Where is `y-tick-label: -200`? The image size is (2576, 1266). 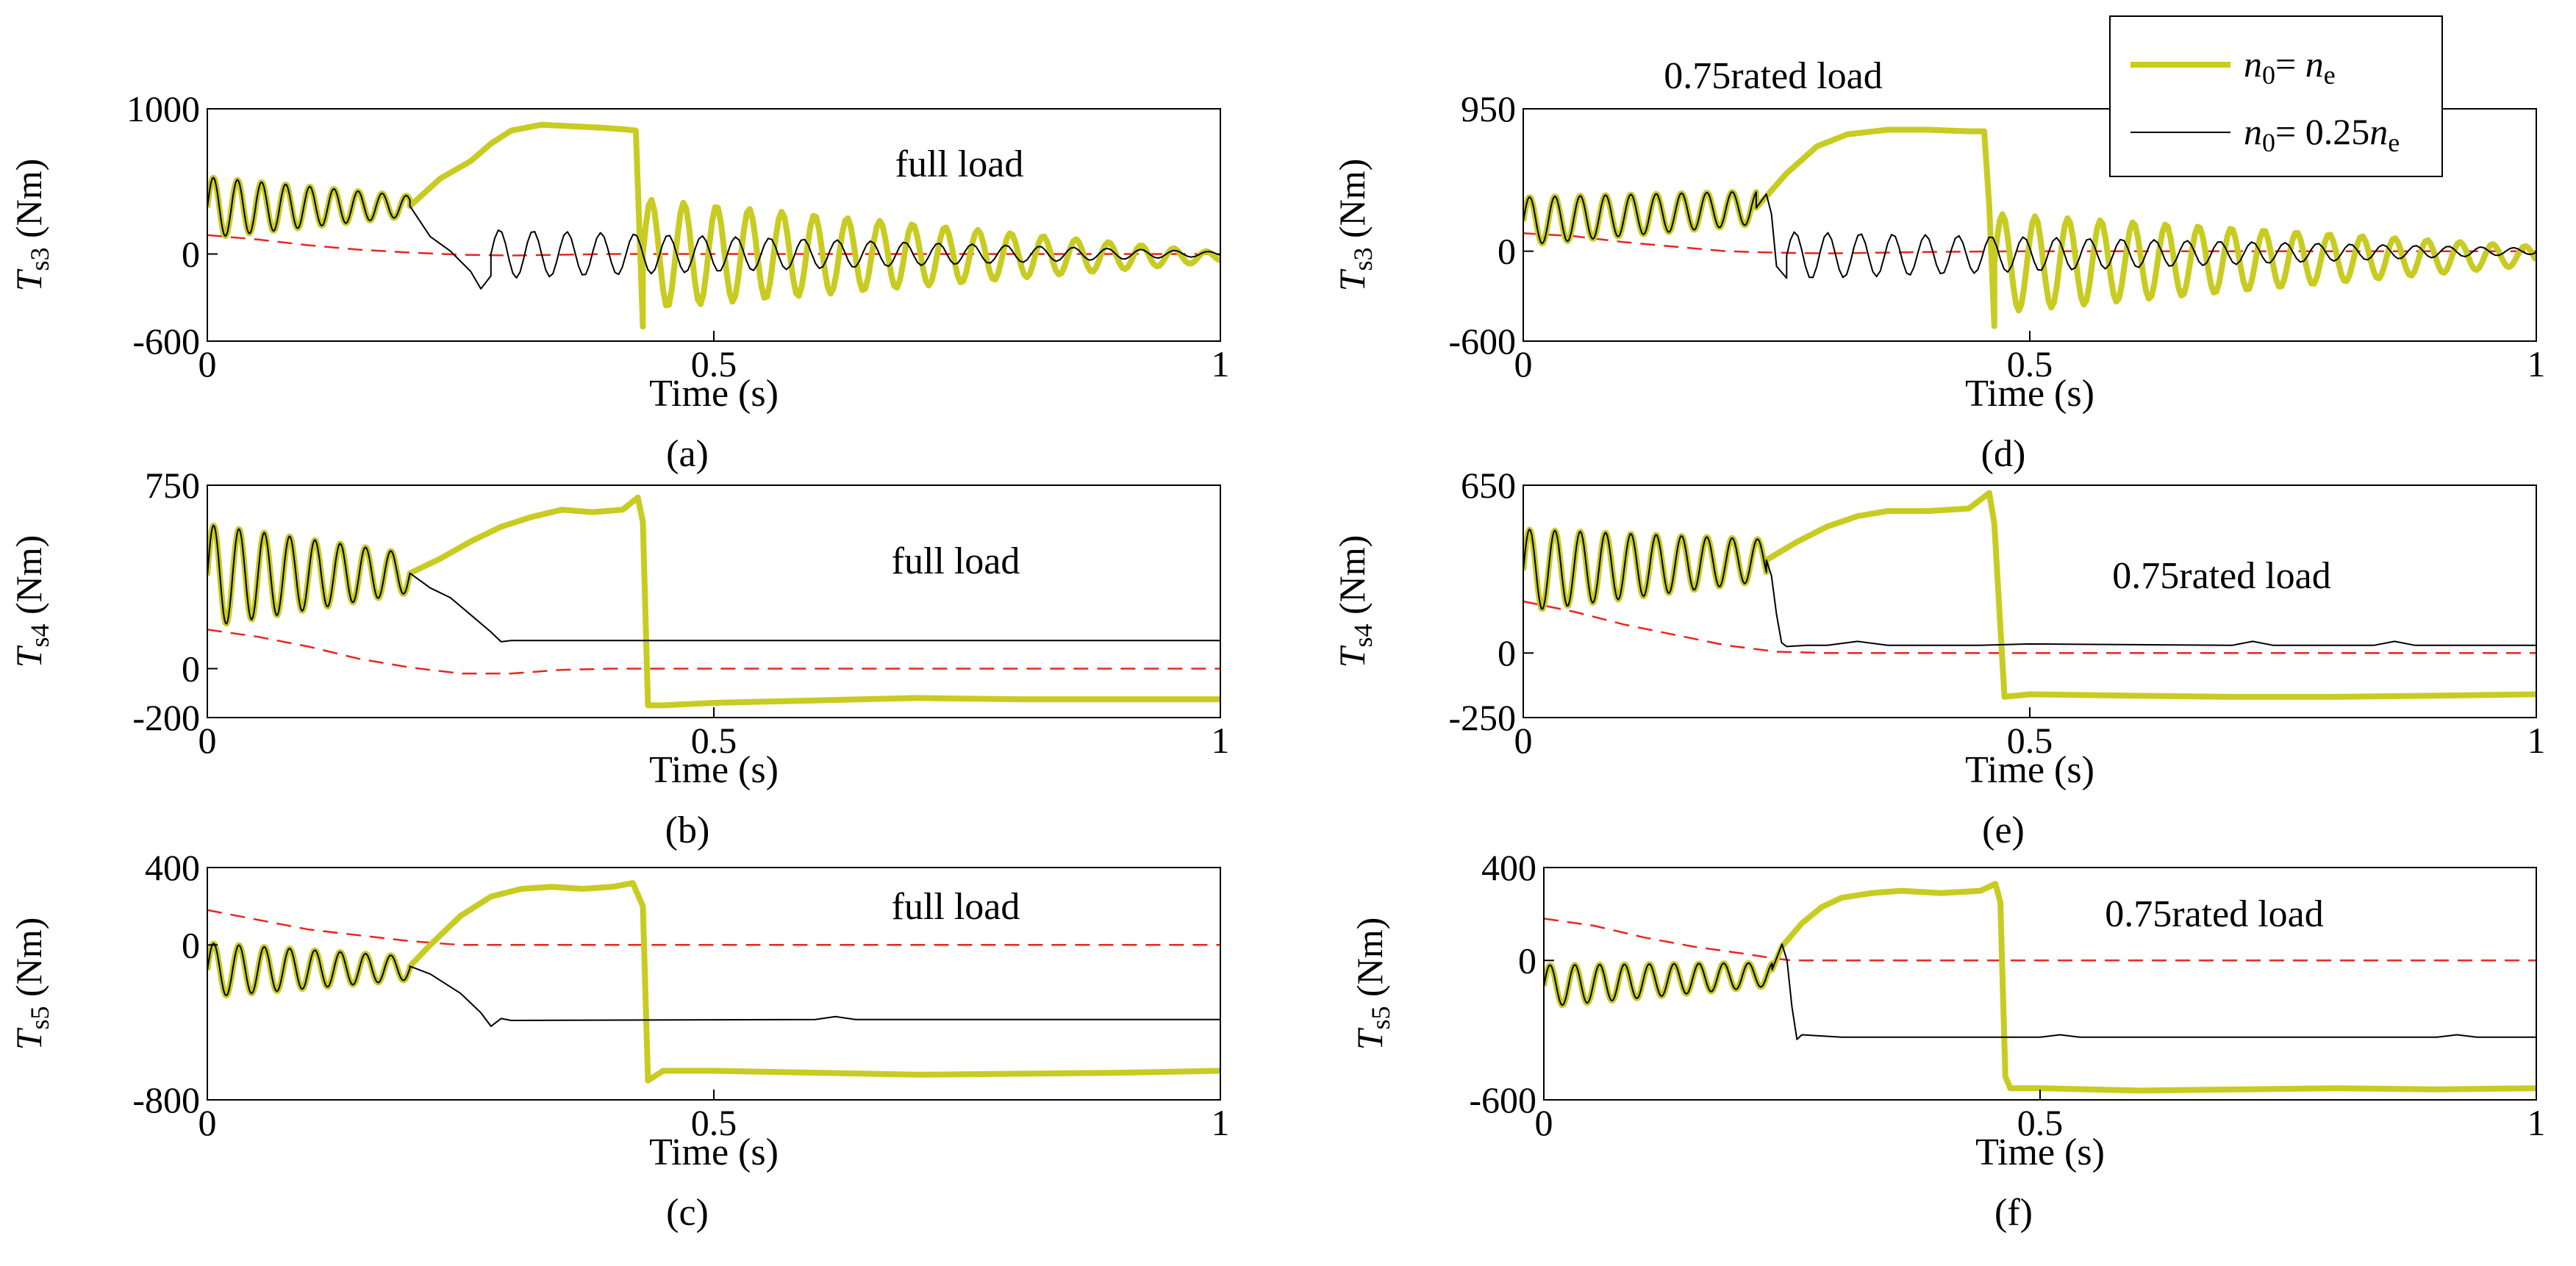 y-tick-label: -200 is located at coordinates (166, 717).